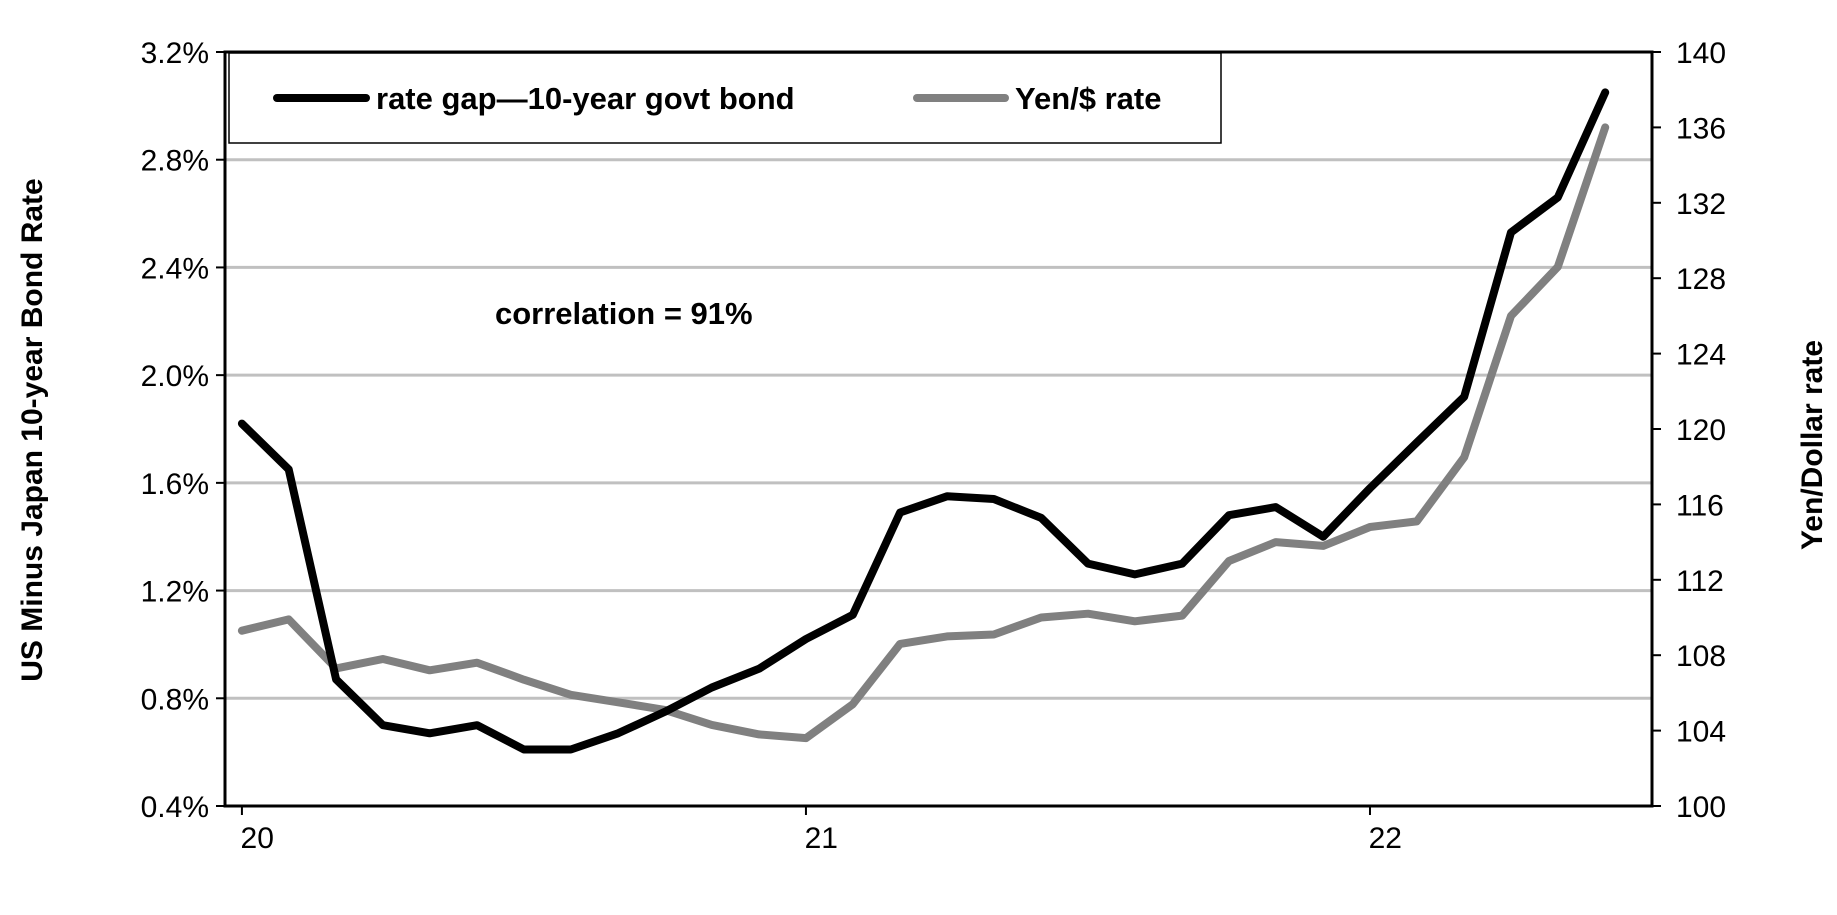  What do you see at coordinates (1701, 279) in the screenshot?
I see `right-tick-label: 128` at bounding box center [1701, 279].